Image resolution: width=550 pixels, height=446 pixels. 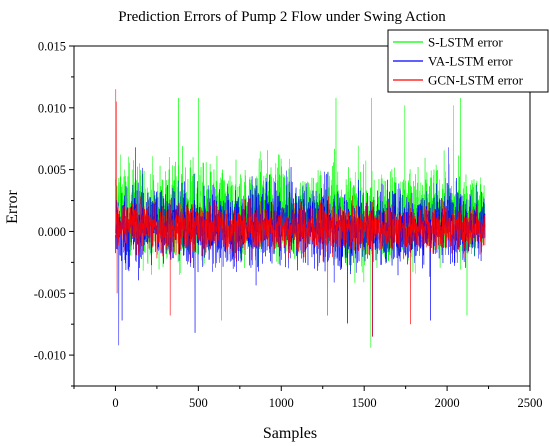 What do you see at coordinates (364, 403) in the screenshot?
I see `x-tick-label: 1500` at bounding box center [364, 403].